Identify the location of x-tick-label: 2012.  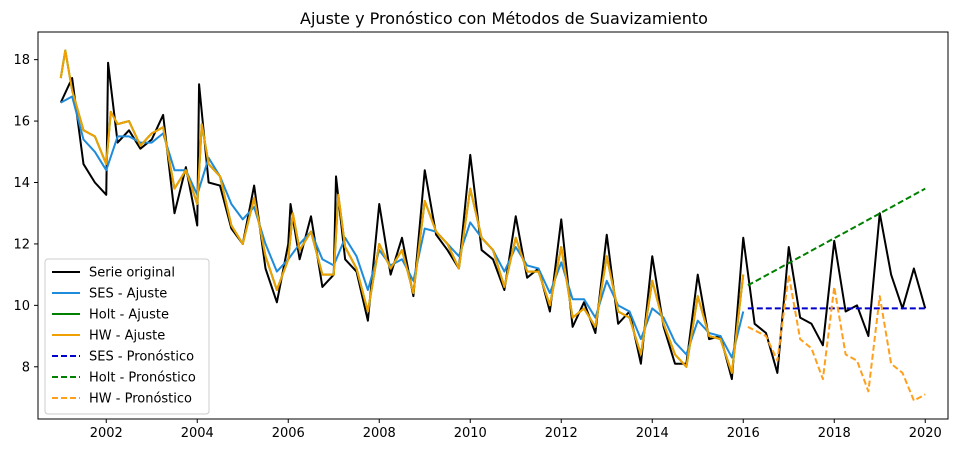
(561, 433).